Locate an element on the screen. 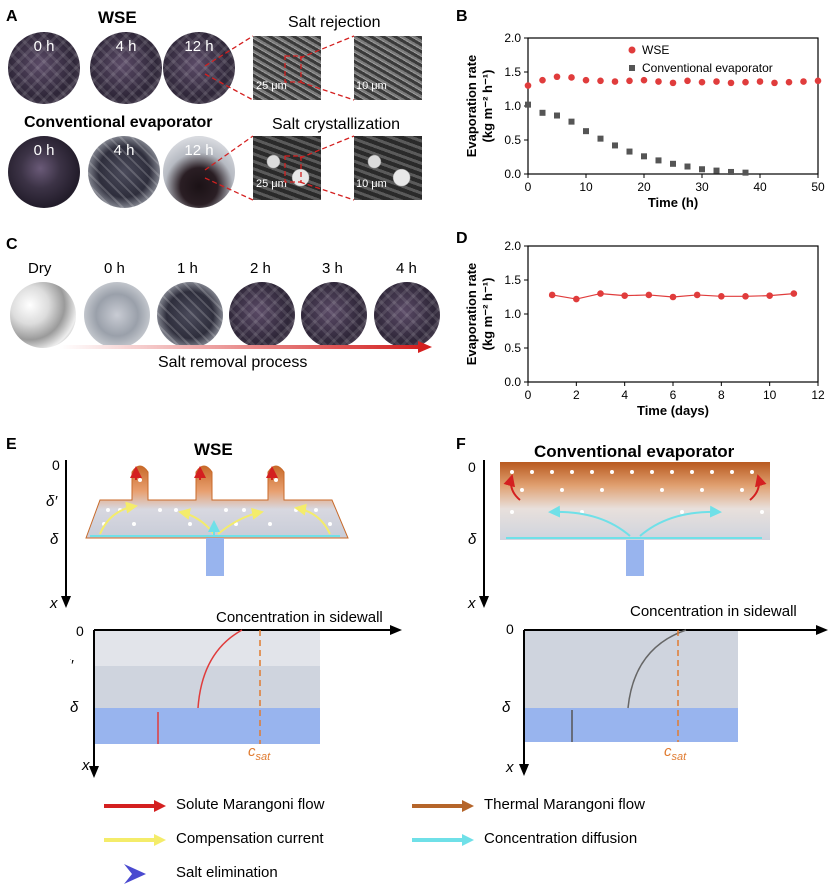 The height and width of the screenshot is (896, 832). legend-diffusion: Concentration diffusion is located at coordinates (561, 838).